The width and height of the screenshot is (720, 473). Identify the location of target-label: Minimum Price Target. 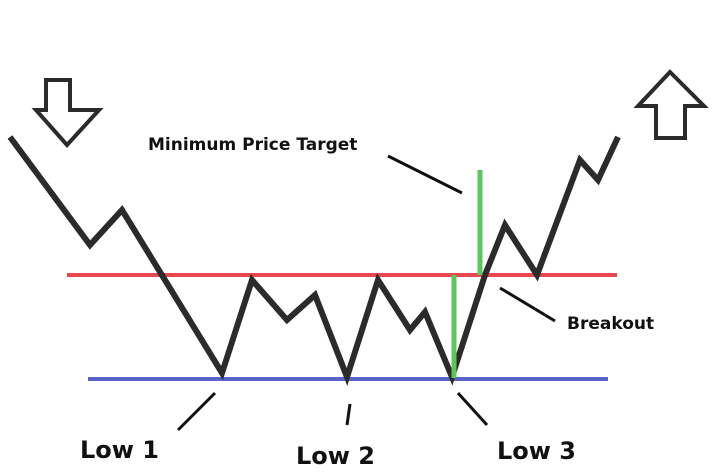
(252, 145).